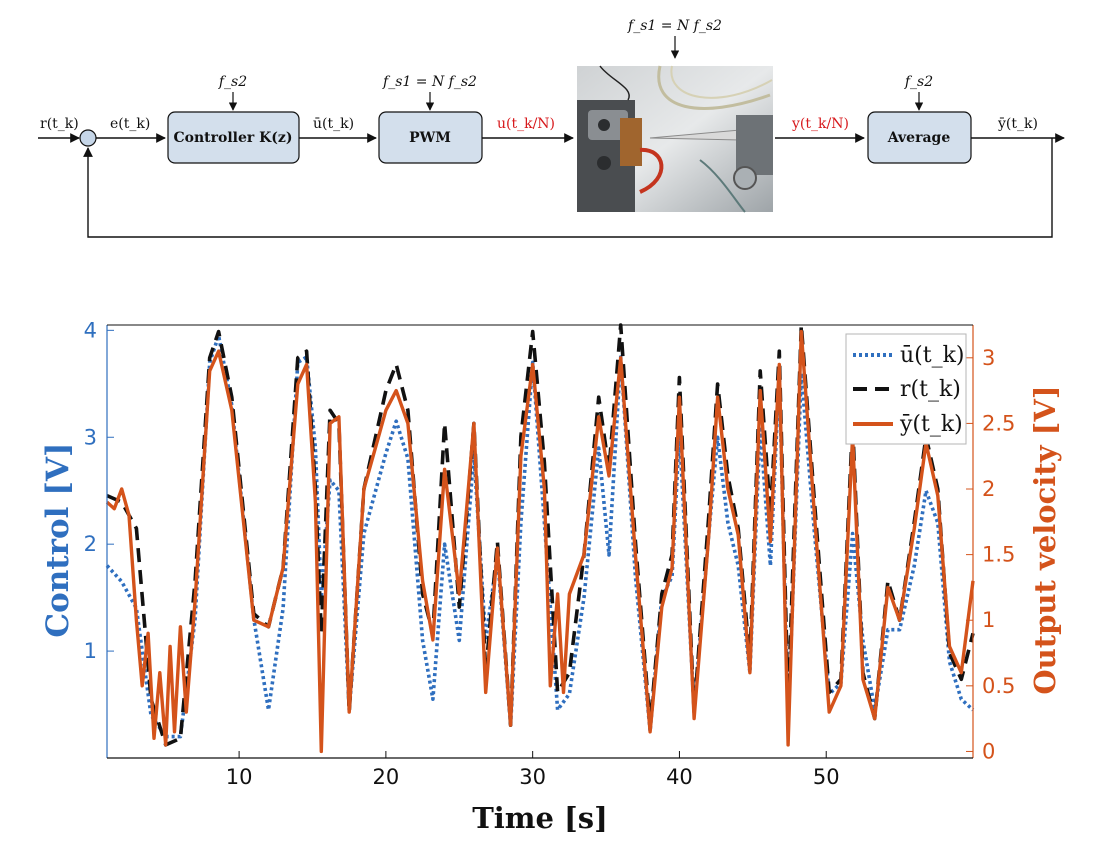 This screenshot has width=1100, height=858. What do you see at coordinates (333, 124) in the screenshot?
I see `signal-ubar-label: ū(t_k)` at bounding box center [333, 124].